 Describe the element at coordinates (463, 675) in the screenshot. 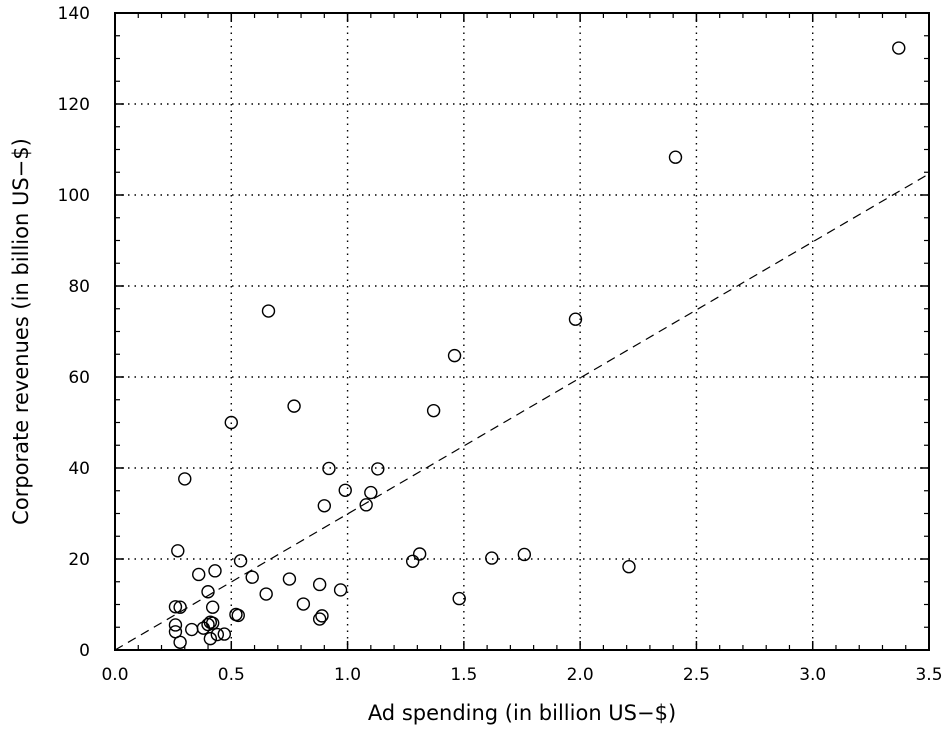

I see `x-tick-label: 1.5` at that location.